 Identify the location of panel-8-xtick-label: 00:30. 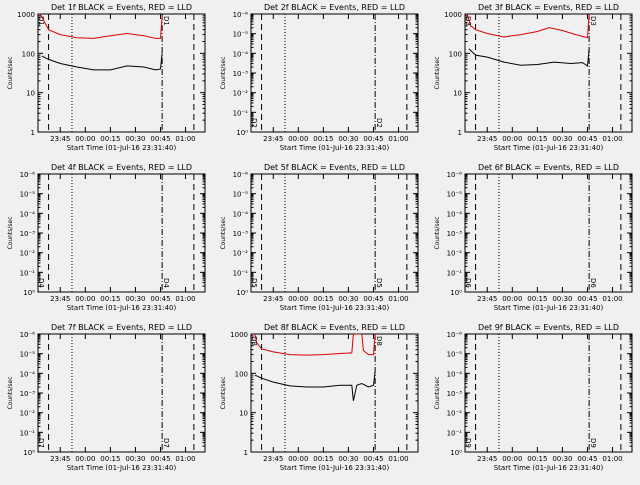
(348, 459).